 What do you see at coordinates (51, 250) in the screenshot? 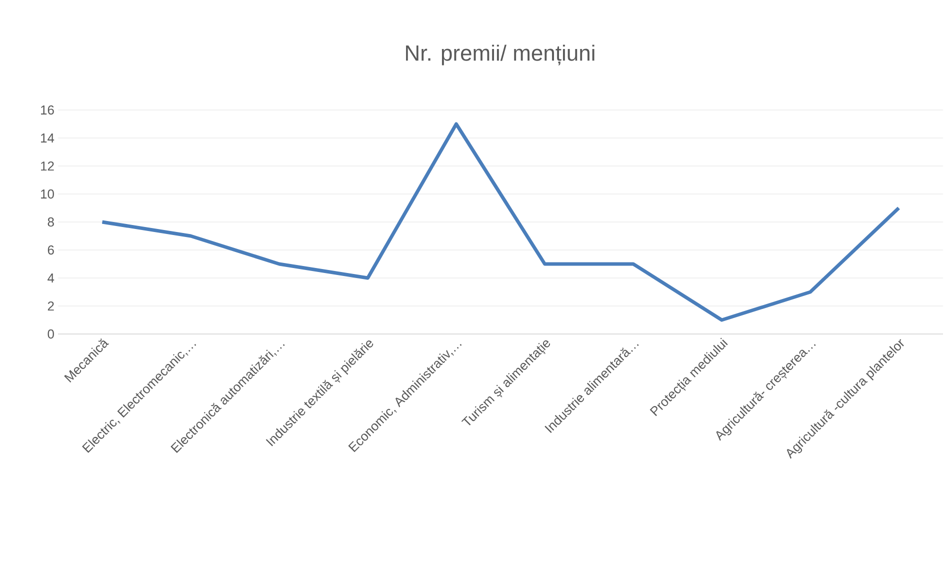
I see `y-tick-label: 6` at bounding box center [51, 250].